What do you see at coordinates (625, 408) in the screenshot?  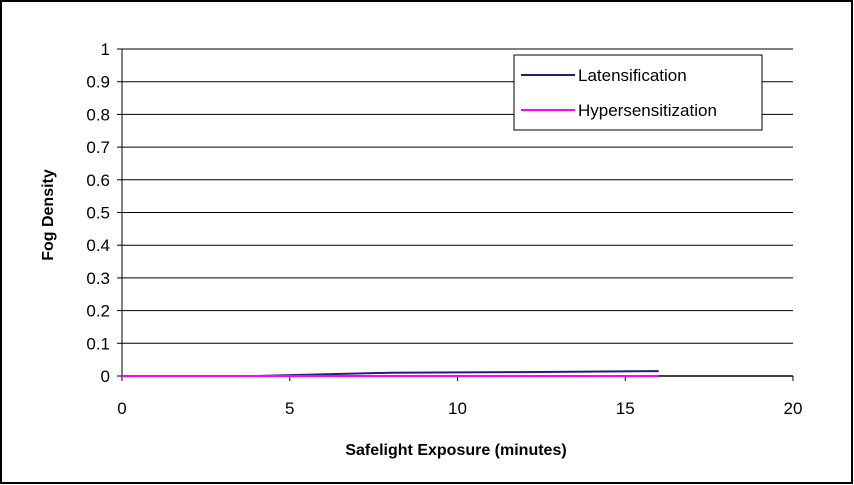 I see `x-tick-label: 15` at bounding box center [625, 408].